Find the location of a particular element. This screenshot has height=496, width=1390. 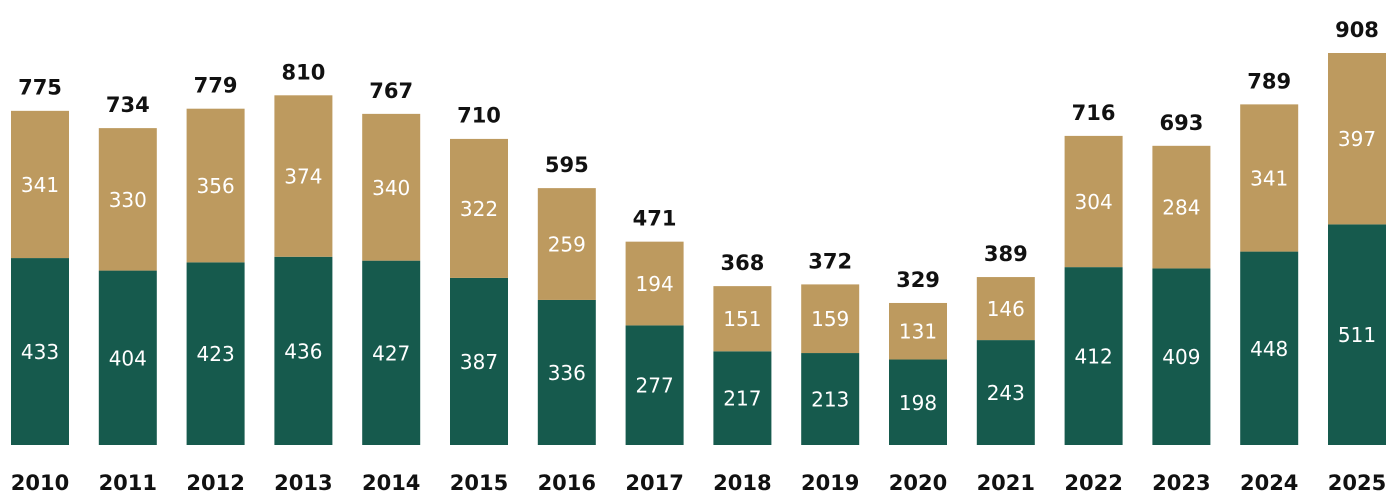

segment-label: 322 is located at coordinates (479, 209).